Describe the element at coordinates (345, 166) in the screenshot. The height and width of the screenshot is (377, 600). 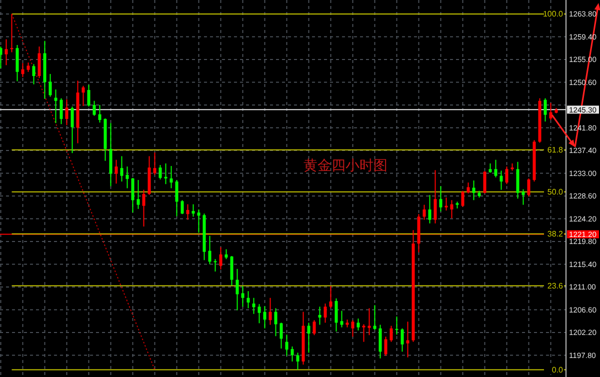
I see `annotation: 黄金四小时图` at that location.